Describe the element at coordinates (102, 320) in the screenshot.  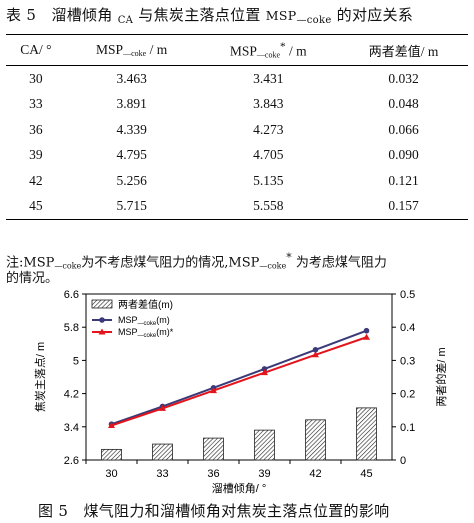
I see `legend-marker-msp` at that location.